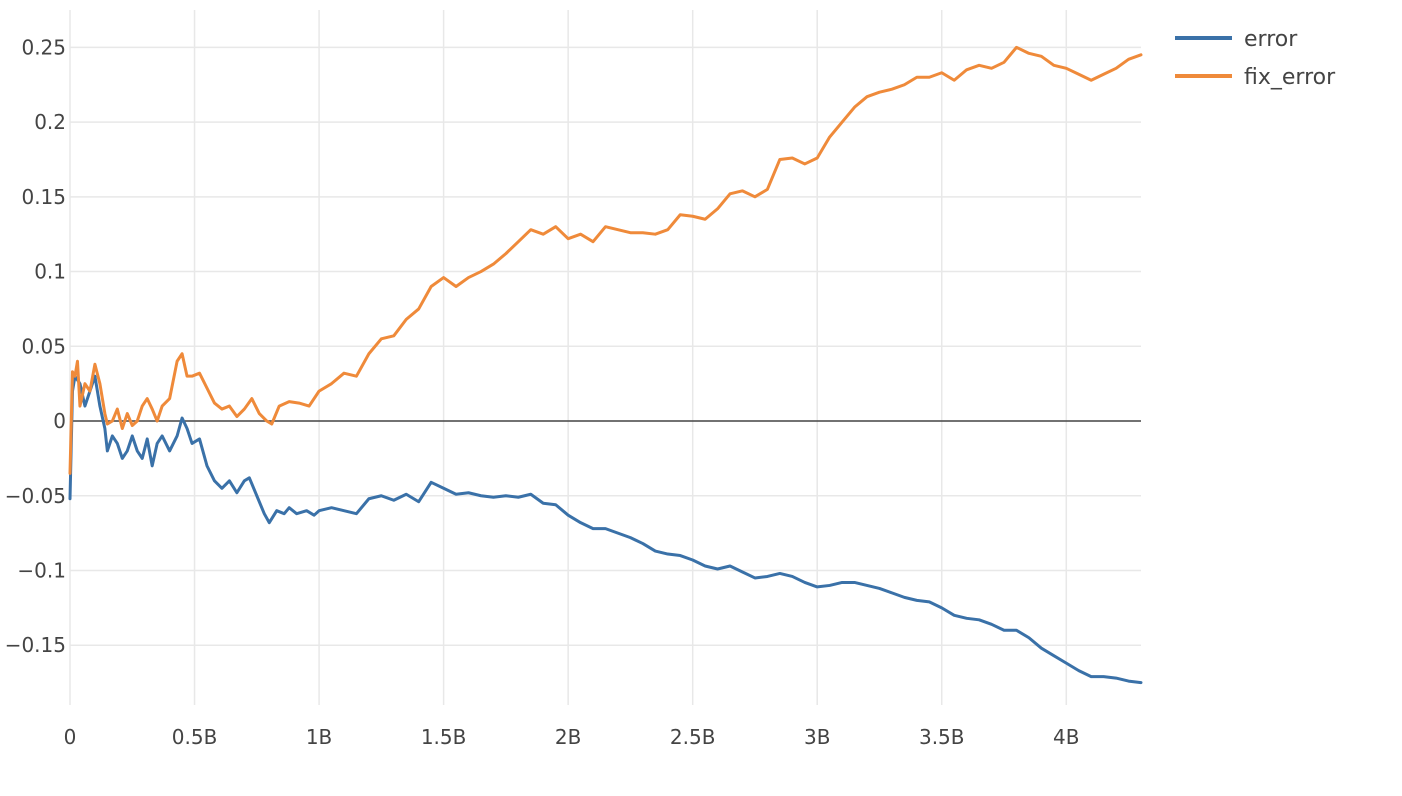 Image resolution: width=1402 pixels, height=796 pixels. Describe the element at coordinates (59, 421) in the screenshot. I see `y-tick-label: 0` at that location.